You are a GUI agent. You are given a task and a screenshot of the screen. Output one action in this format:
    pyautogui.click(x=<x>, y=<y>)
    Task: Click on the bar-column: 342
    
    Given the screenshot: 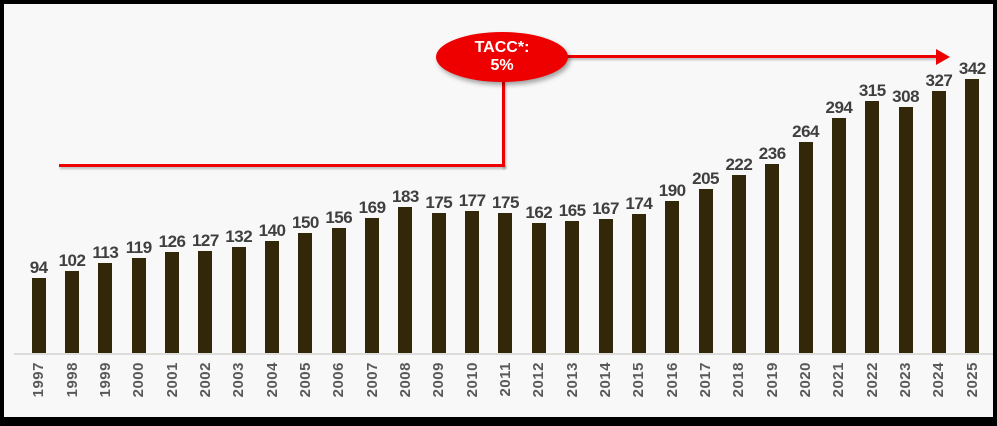 What is the action you would take?
    pyautogui.click(x=972, y=206)
    